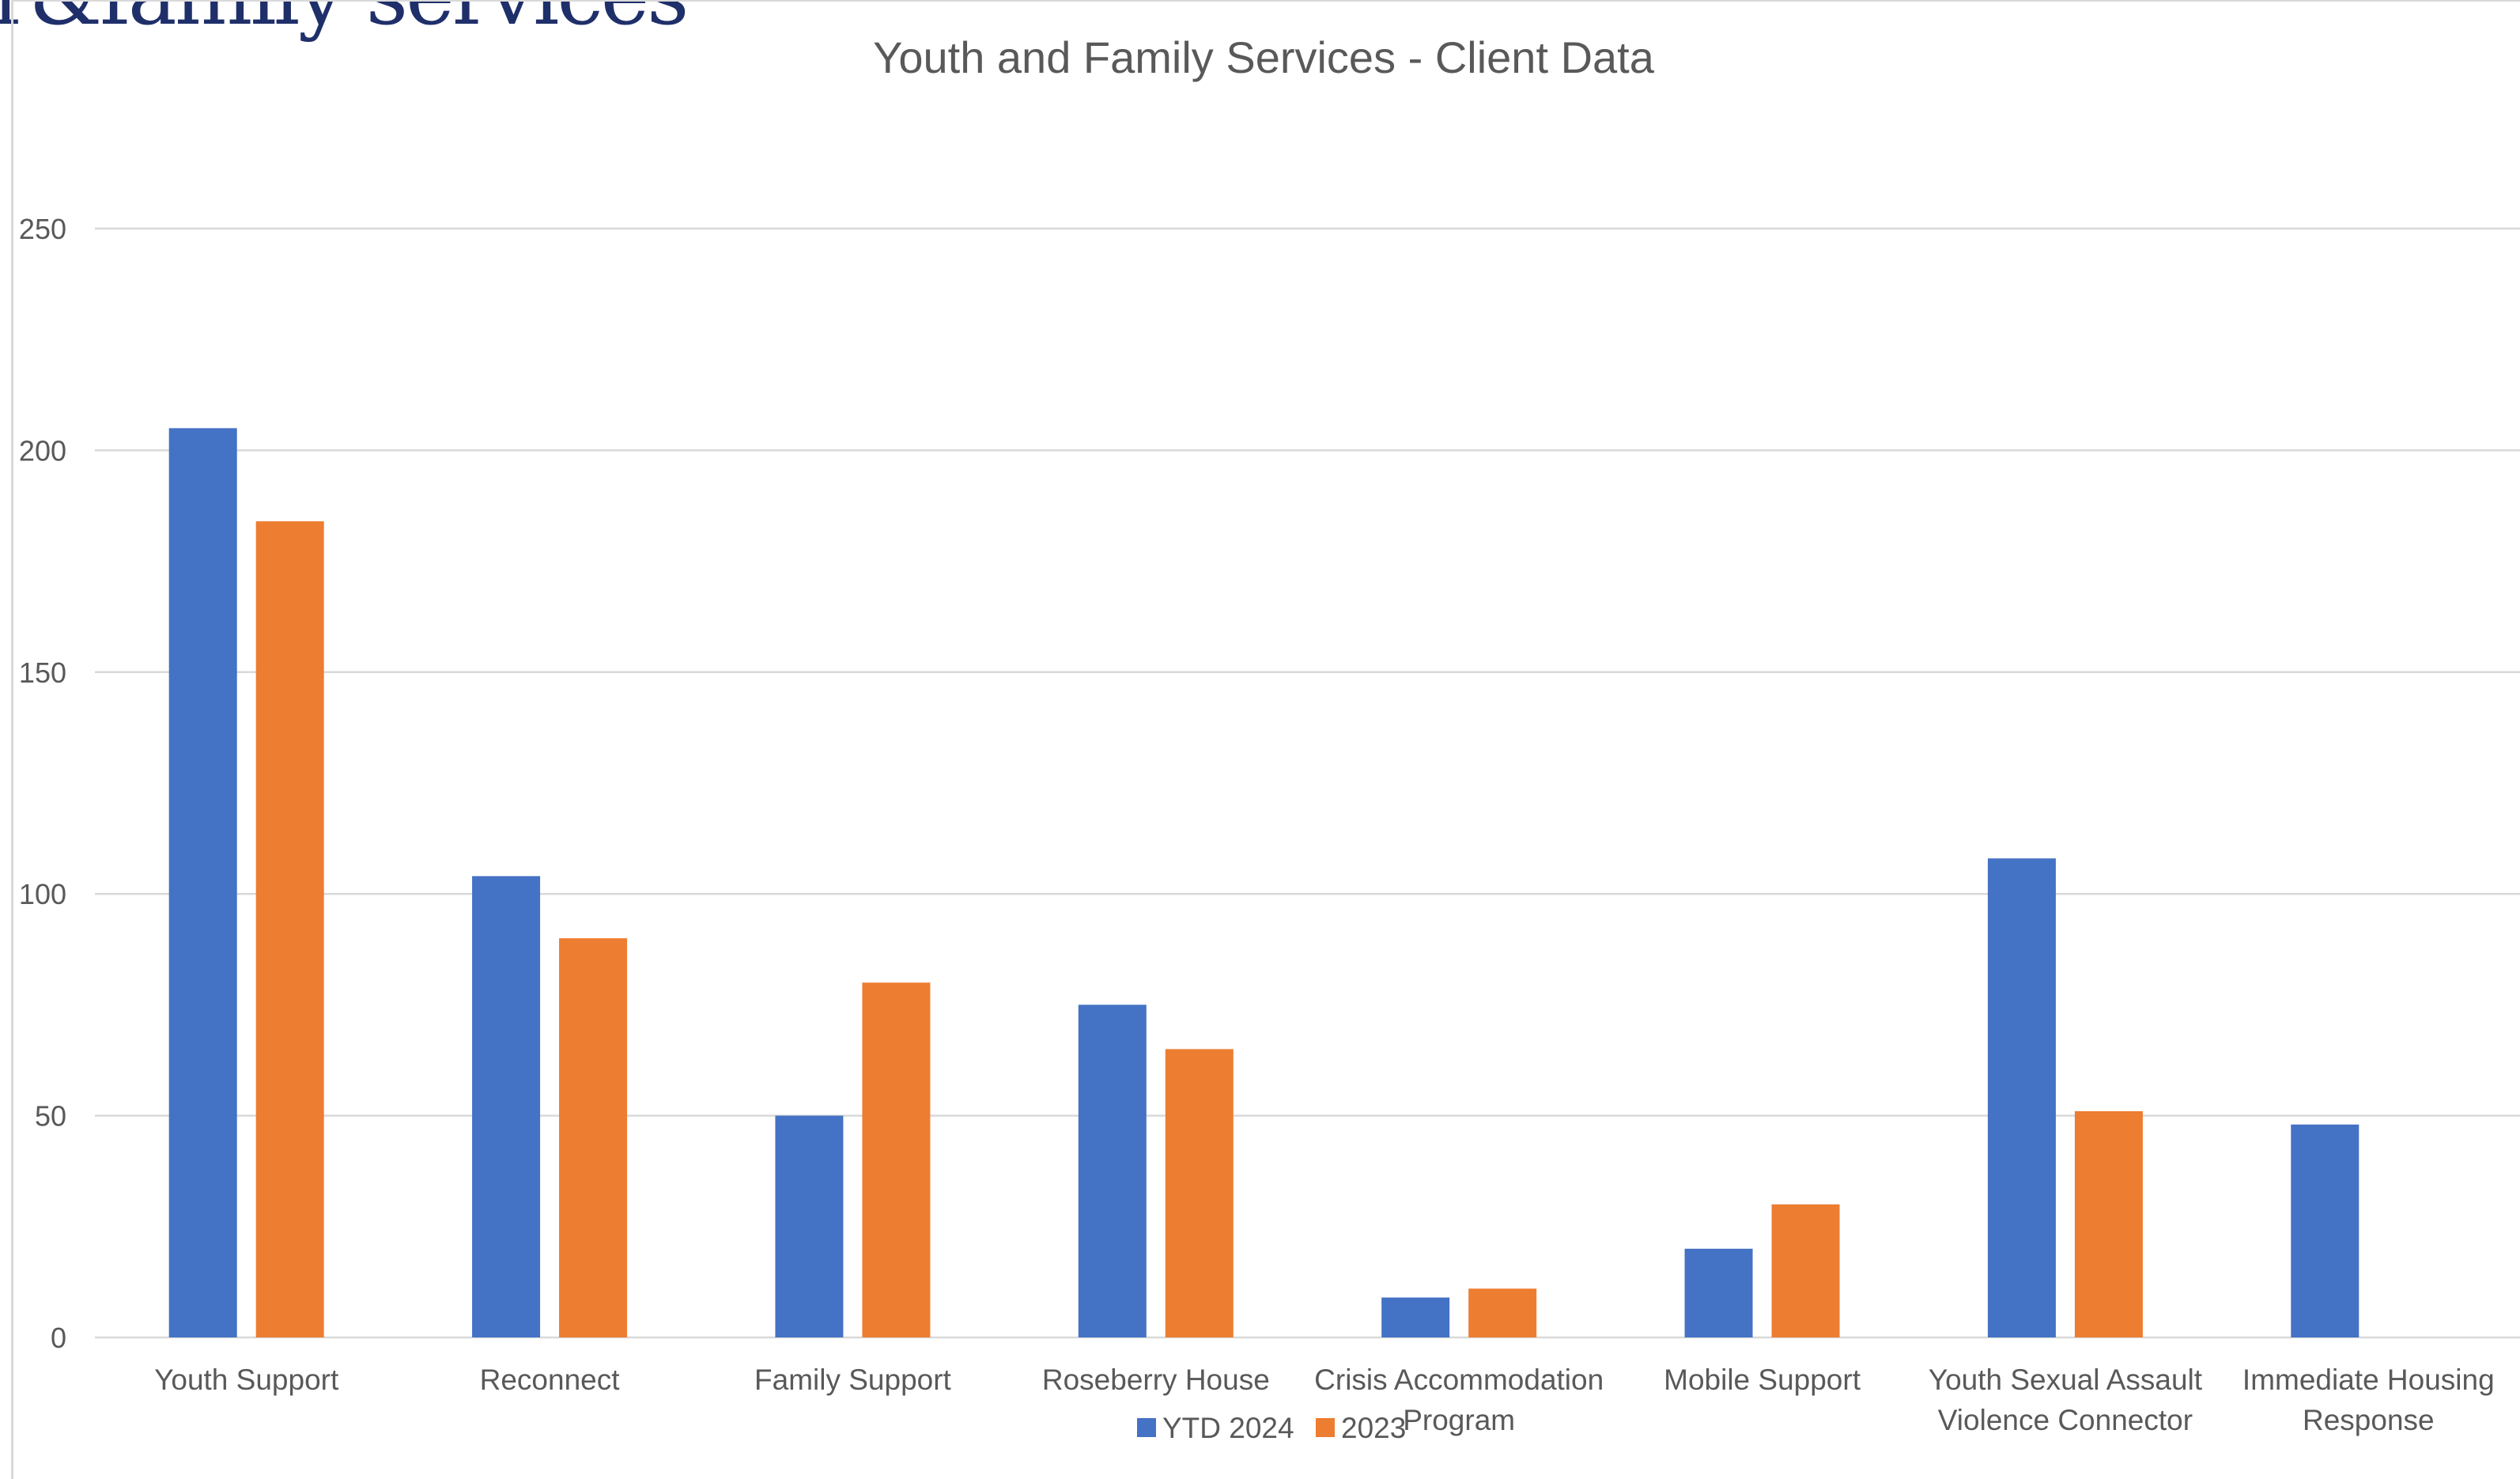 The width and height of the screenshot is (2520, 1479). What do you see at coordinates (1264, 57) in the screenshot?
I see `chart-title: Youth and Family Services - Client Data` at bounding box center [1264, 57].